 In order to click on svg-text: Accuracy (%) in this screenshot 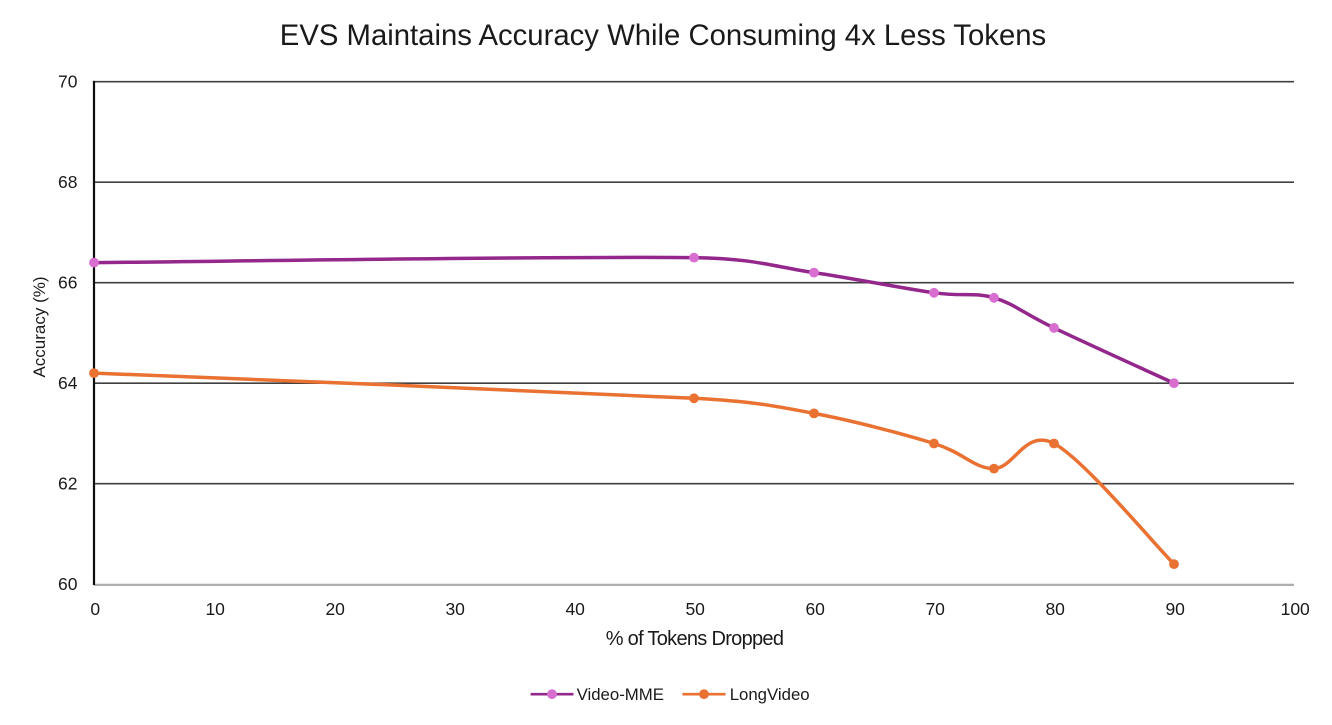, I will do `click(39, 326)`.